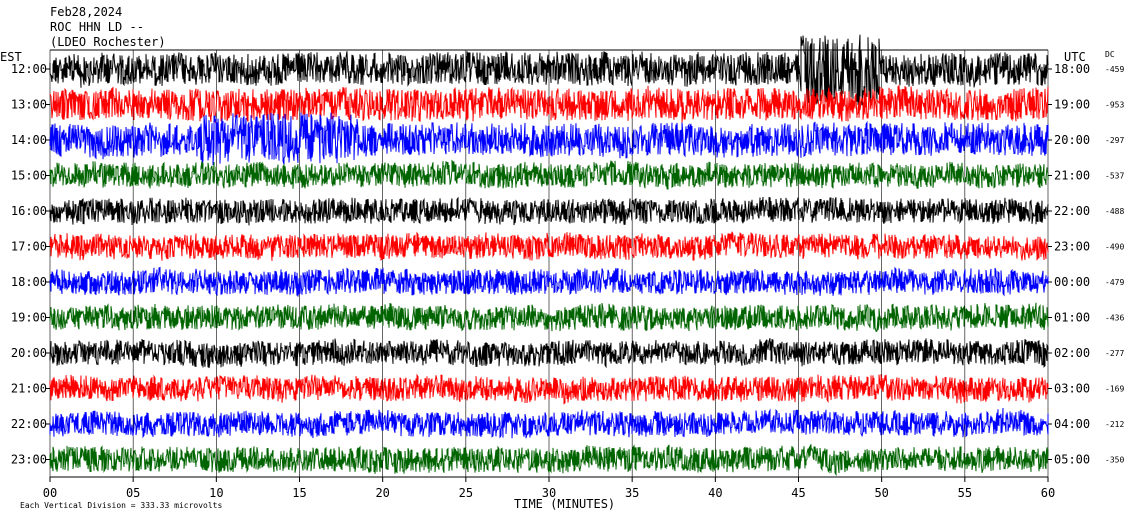 This screenshot has height=519, width=1130. I want to click on x-axis-title: TIME (MINUTES), so click(564, 504).